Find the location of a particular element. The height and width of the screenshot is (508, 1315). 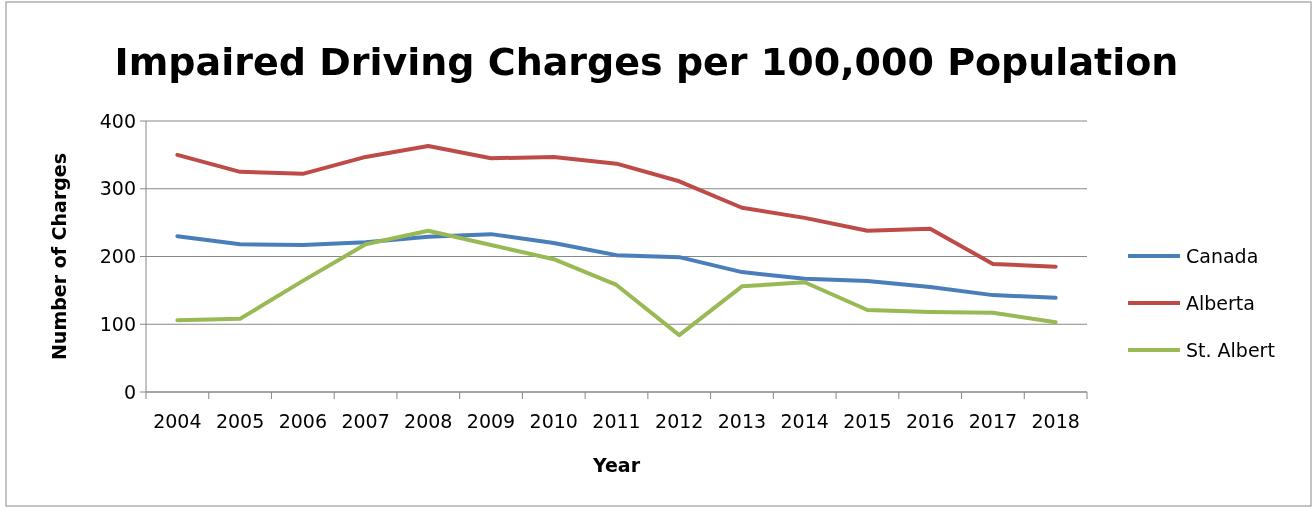

x-tick-label: 2007 is located at coordinates (365, 421).